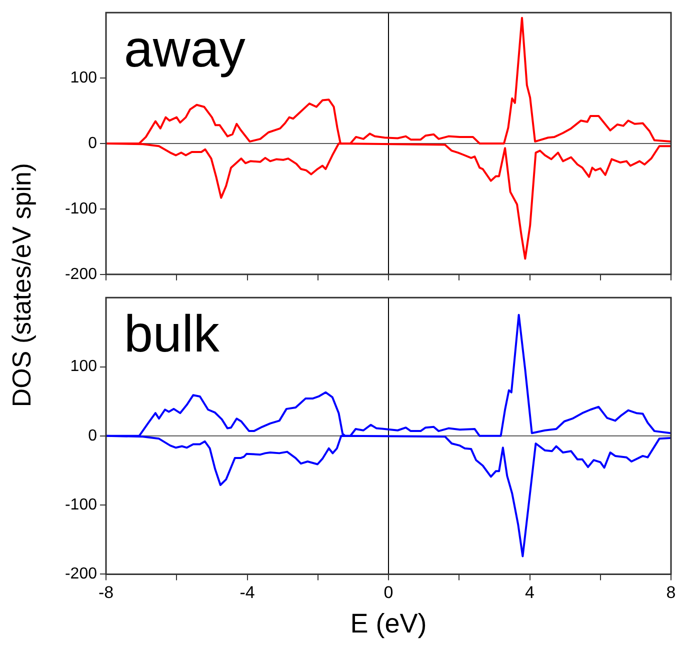 The height and width of the screenshot is (645, 683). I want to click on x-tick-label: 8, so click(671, 592).